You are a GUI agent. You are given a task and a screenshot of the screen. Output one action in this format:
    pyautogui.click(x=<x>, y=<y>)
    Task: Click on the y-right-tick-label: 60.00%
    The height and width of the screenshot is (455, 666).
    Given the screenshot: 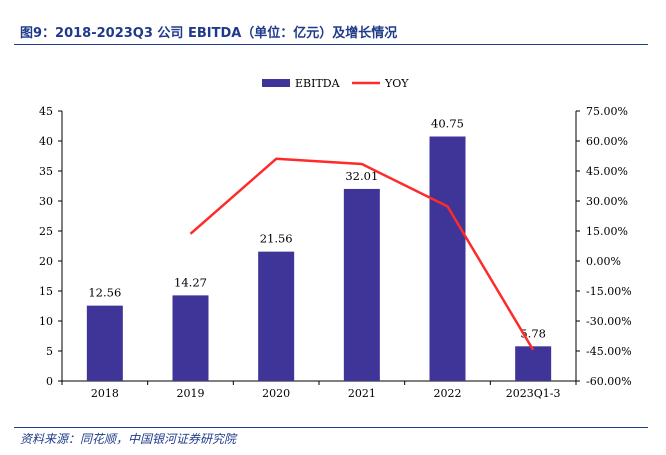 What is the action you would take?
    pyautogui.click(x=607, y=141)
    